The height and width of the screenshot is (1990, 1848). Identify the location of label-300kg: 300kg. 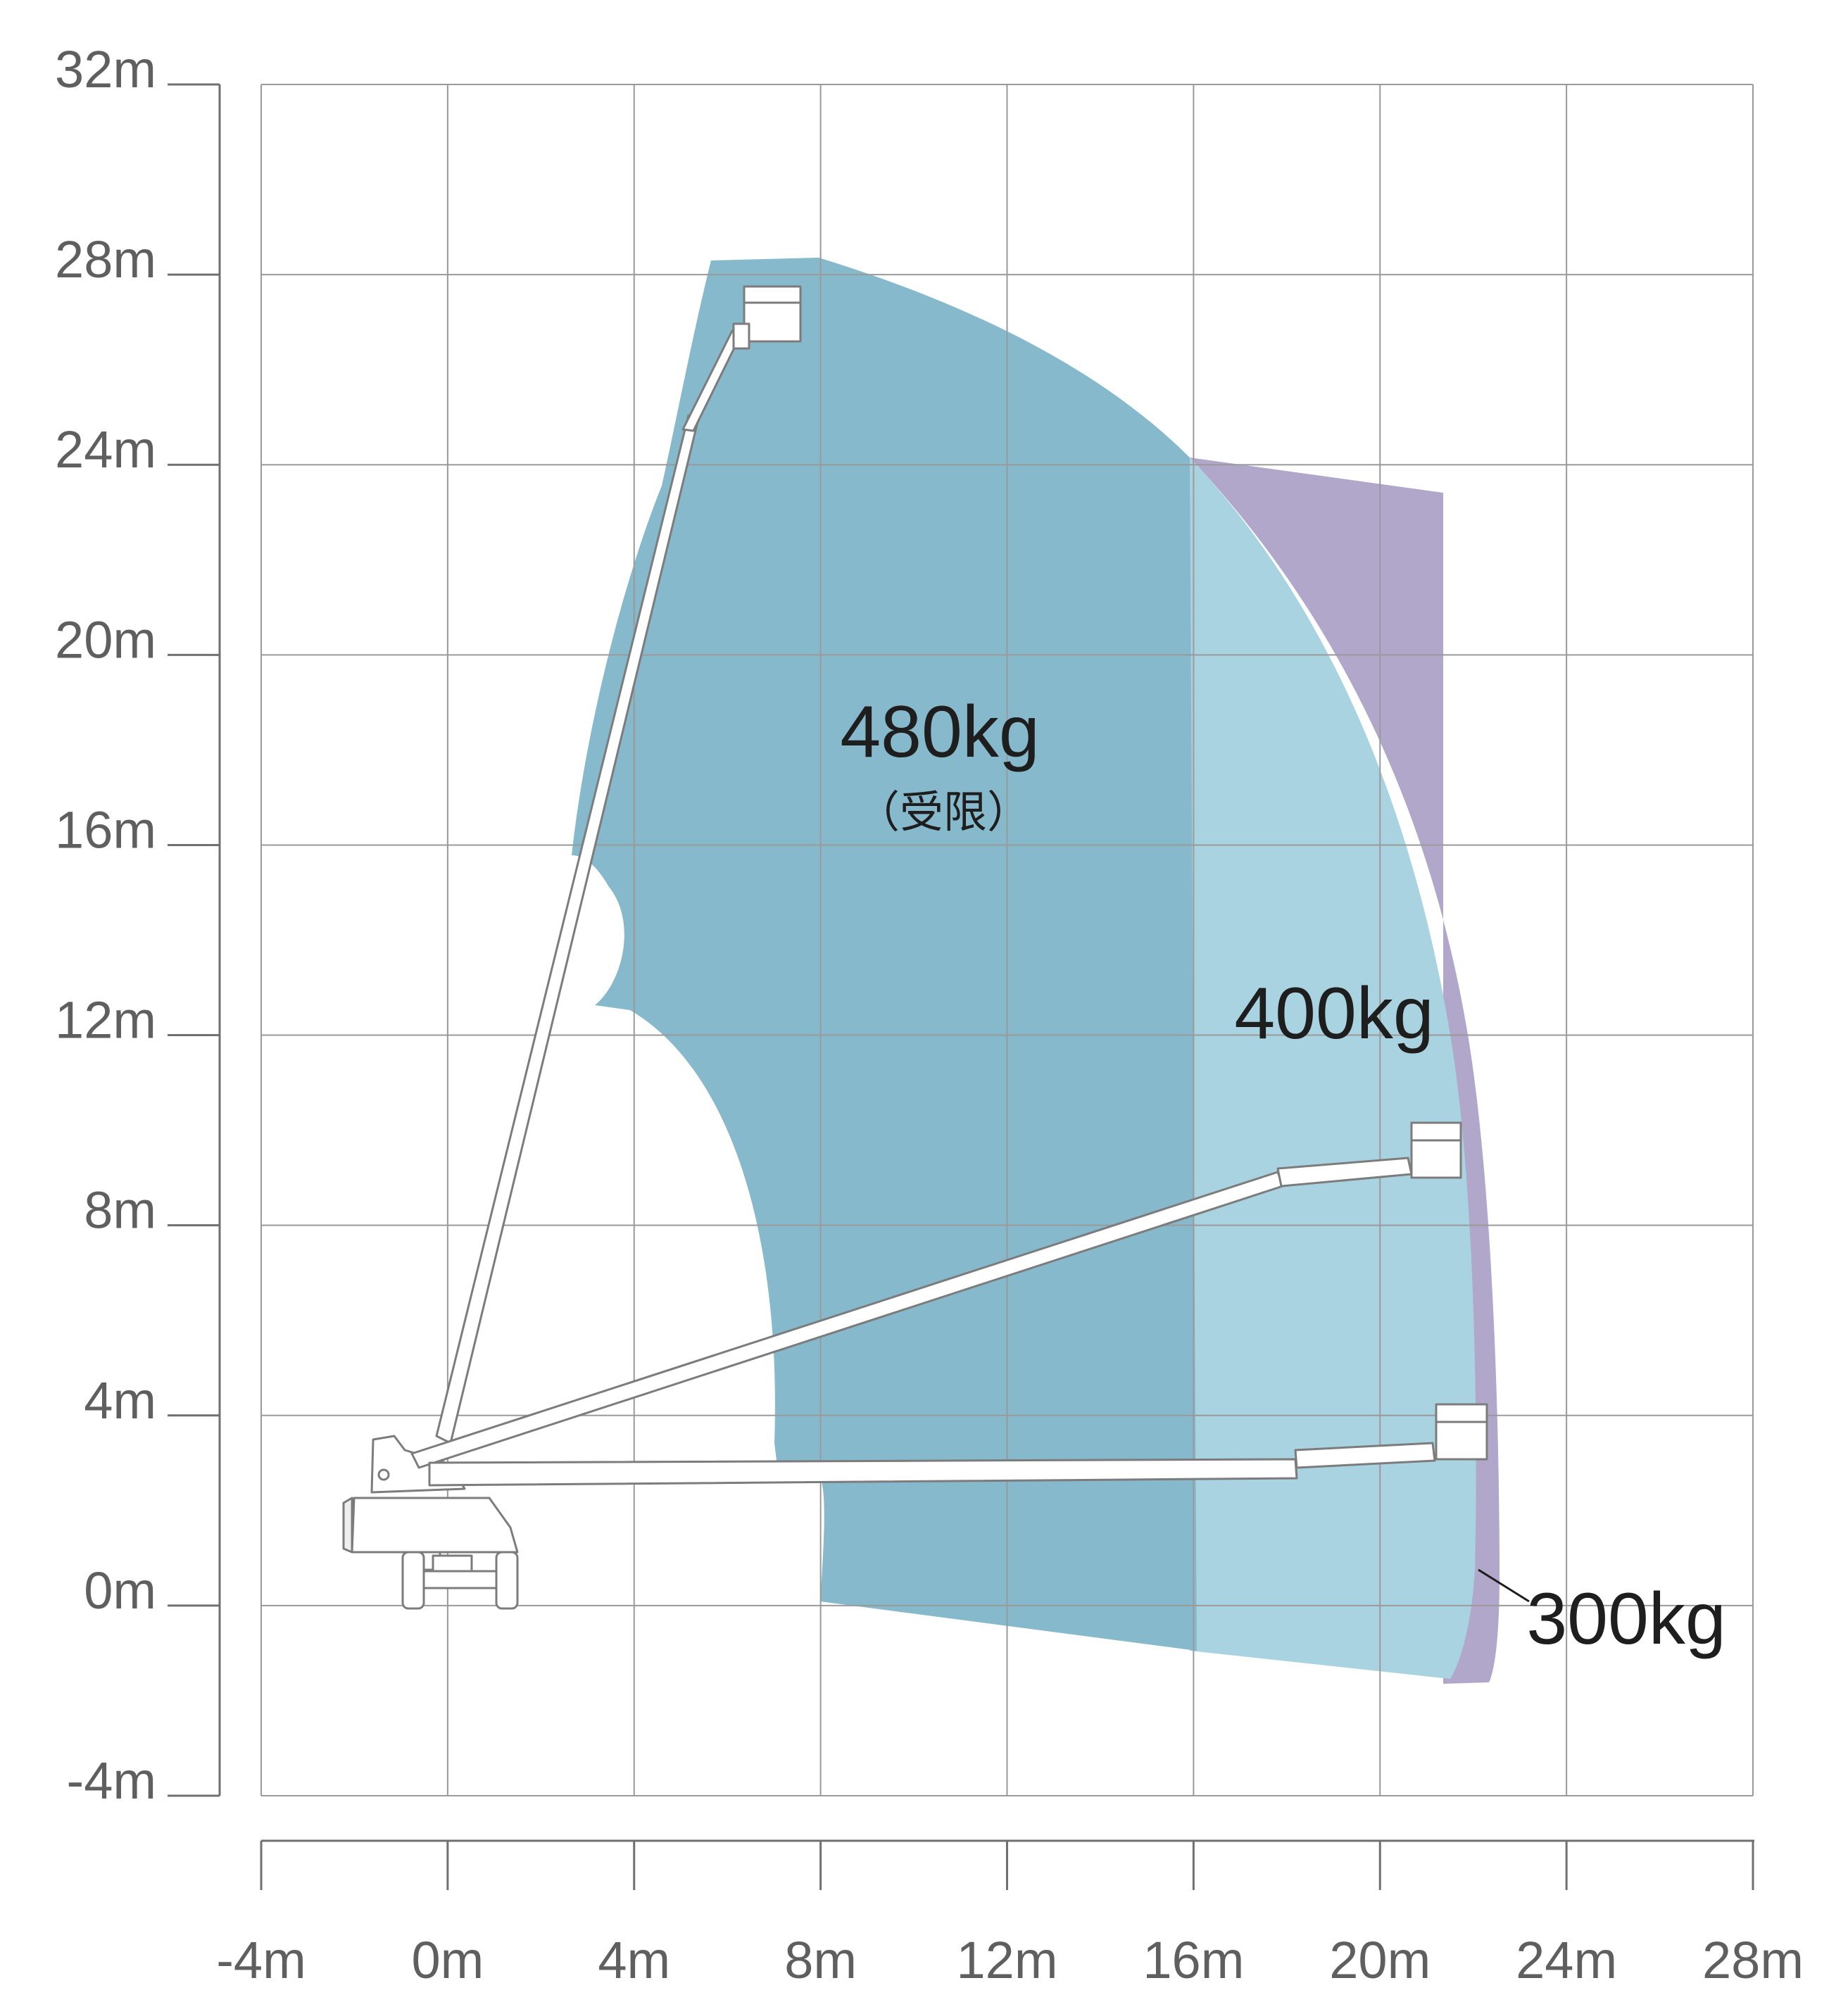
(1626, 1619).